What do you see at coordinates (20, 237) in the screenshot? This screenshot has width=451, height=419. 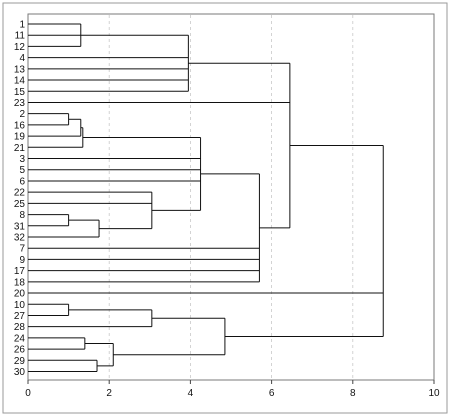 I see `leaf-label-32: 32` at bounding box center [20, 237].